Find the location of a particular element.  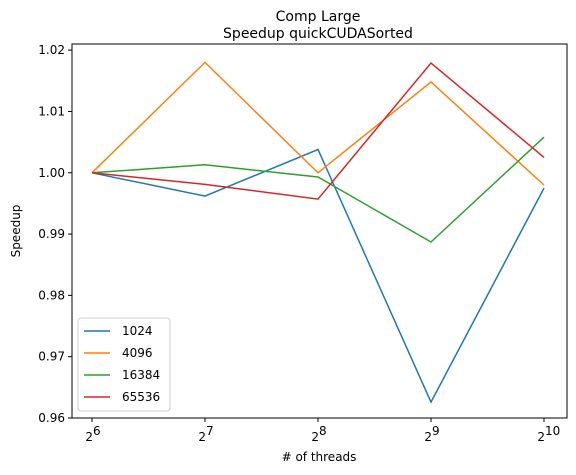

y-tick-label: 0.96 is located at coordinates (51, 418).